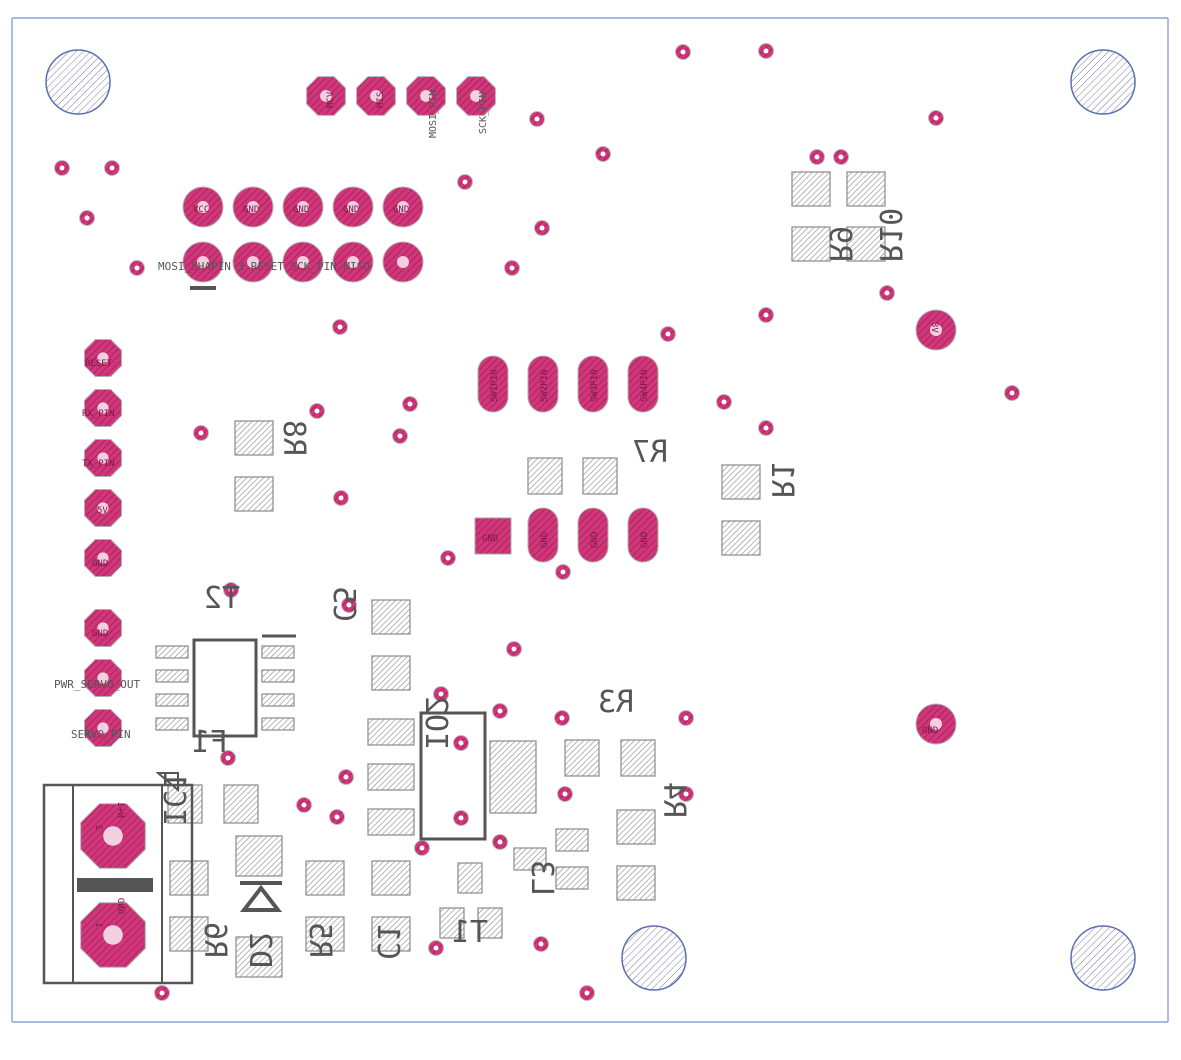  I want to click on power-pads: 3V GND, so click(936, 527).